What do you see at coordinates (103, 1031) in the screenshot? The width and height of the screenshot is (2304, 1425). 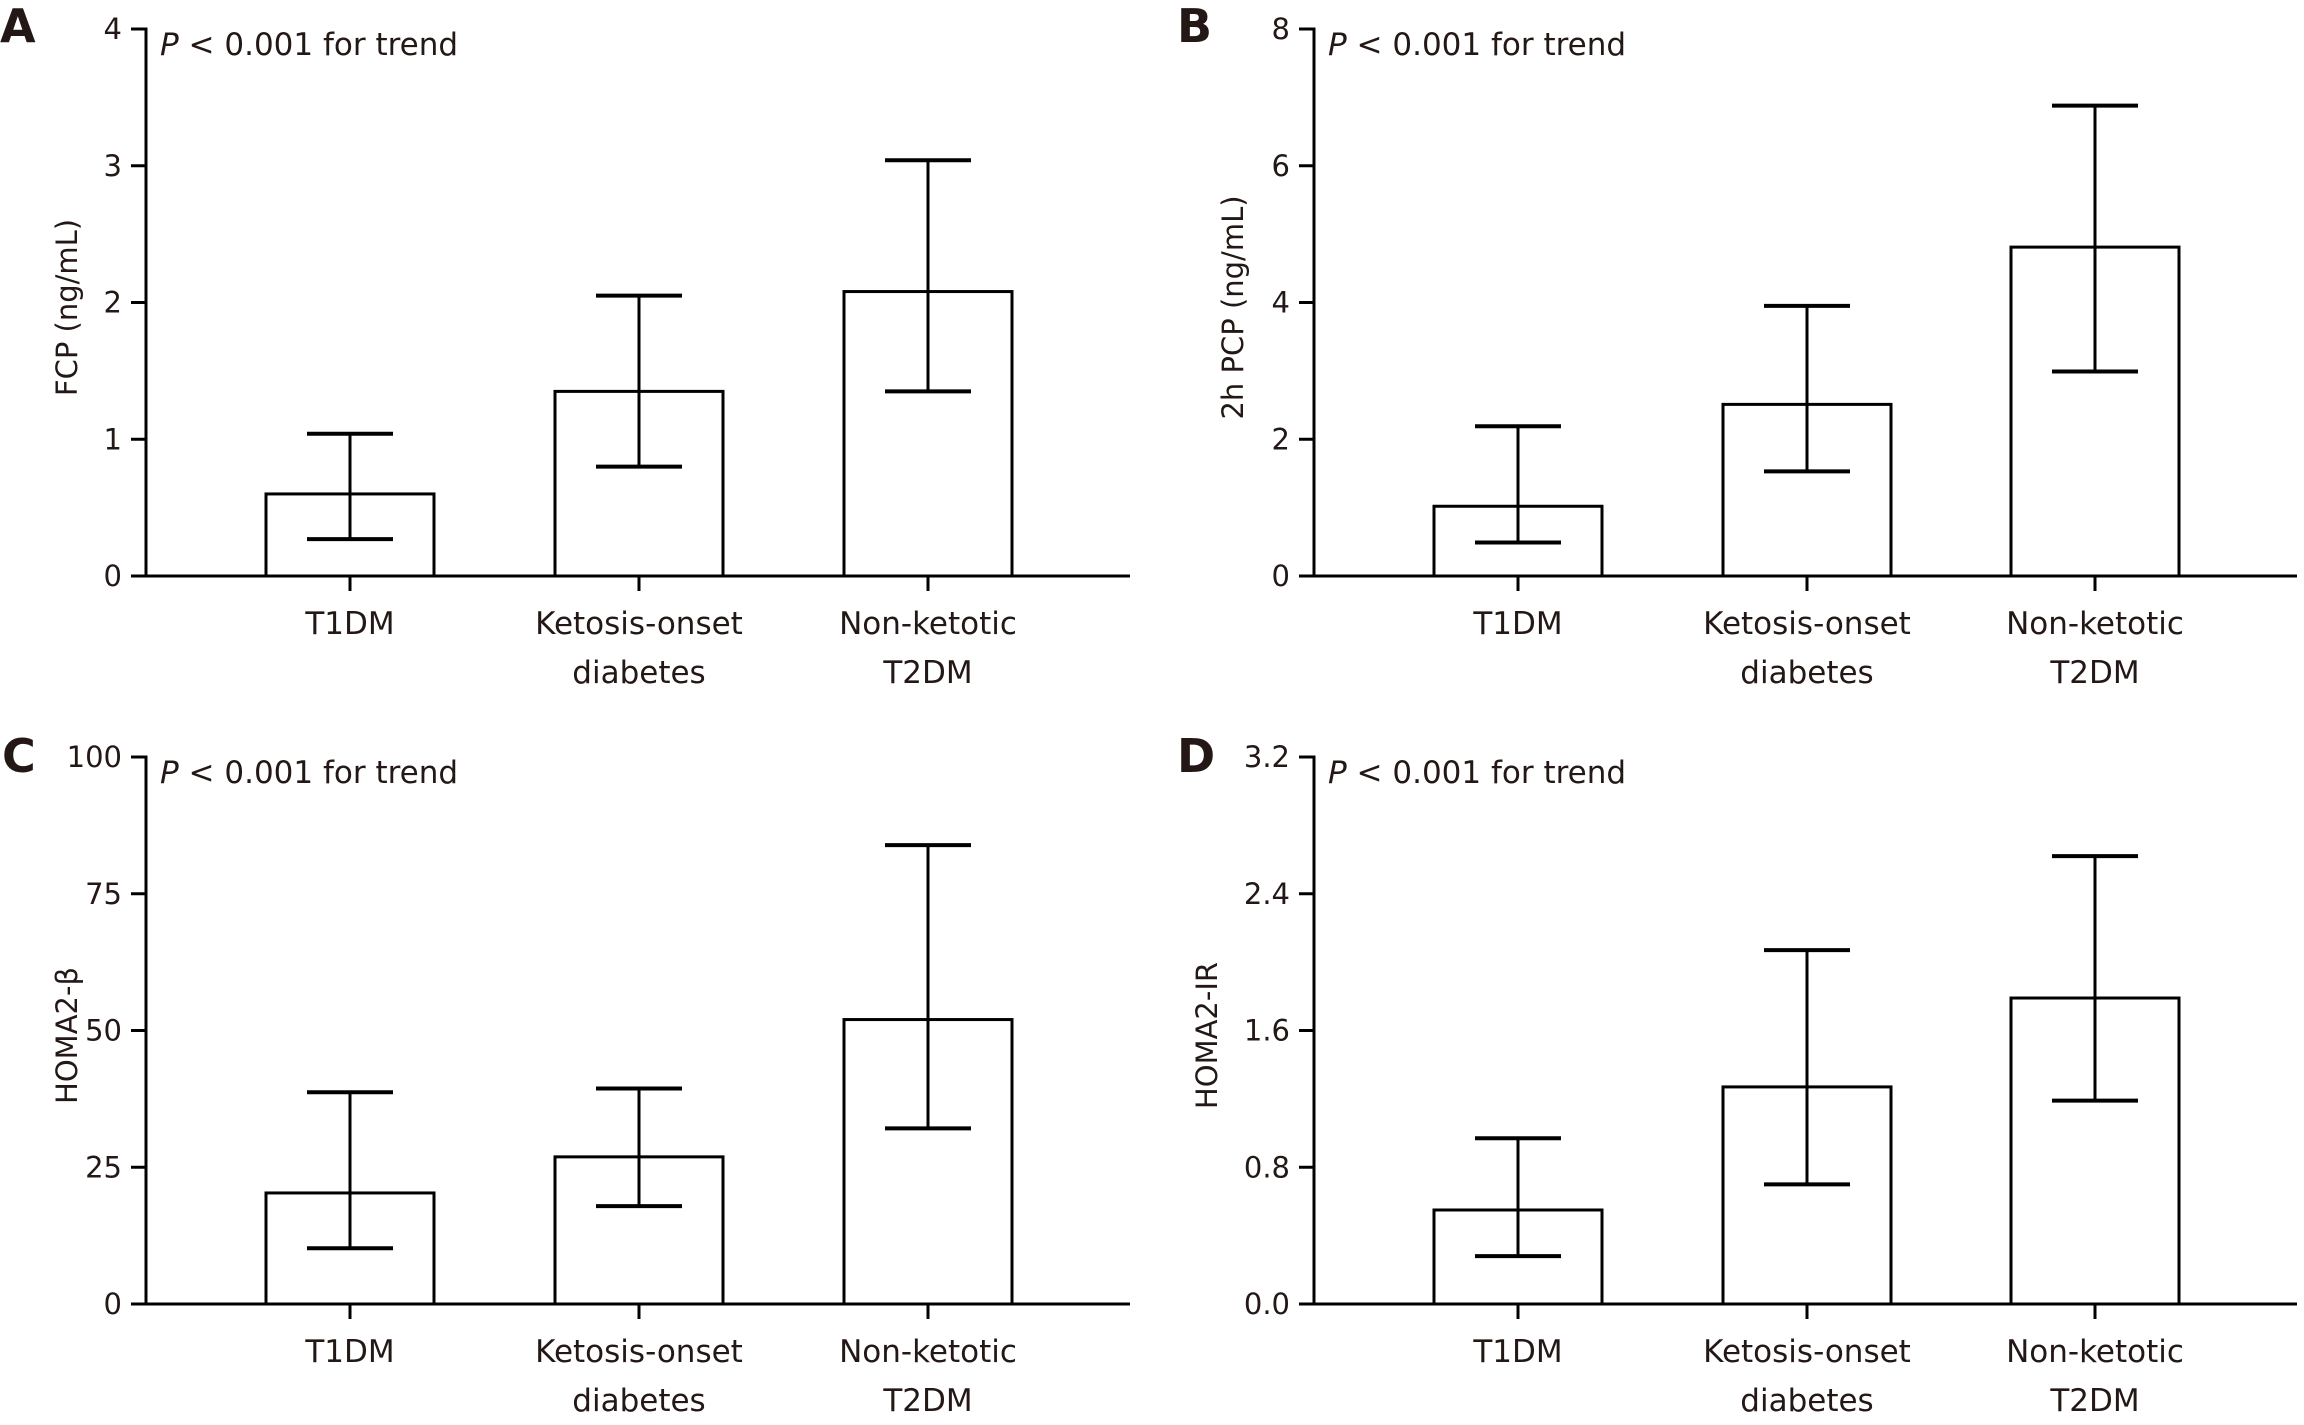 I see `y-tick-label: 50` at bounding box center [103, 1031].